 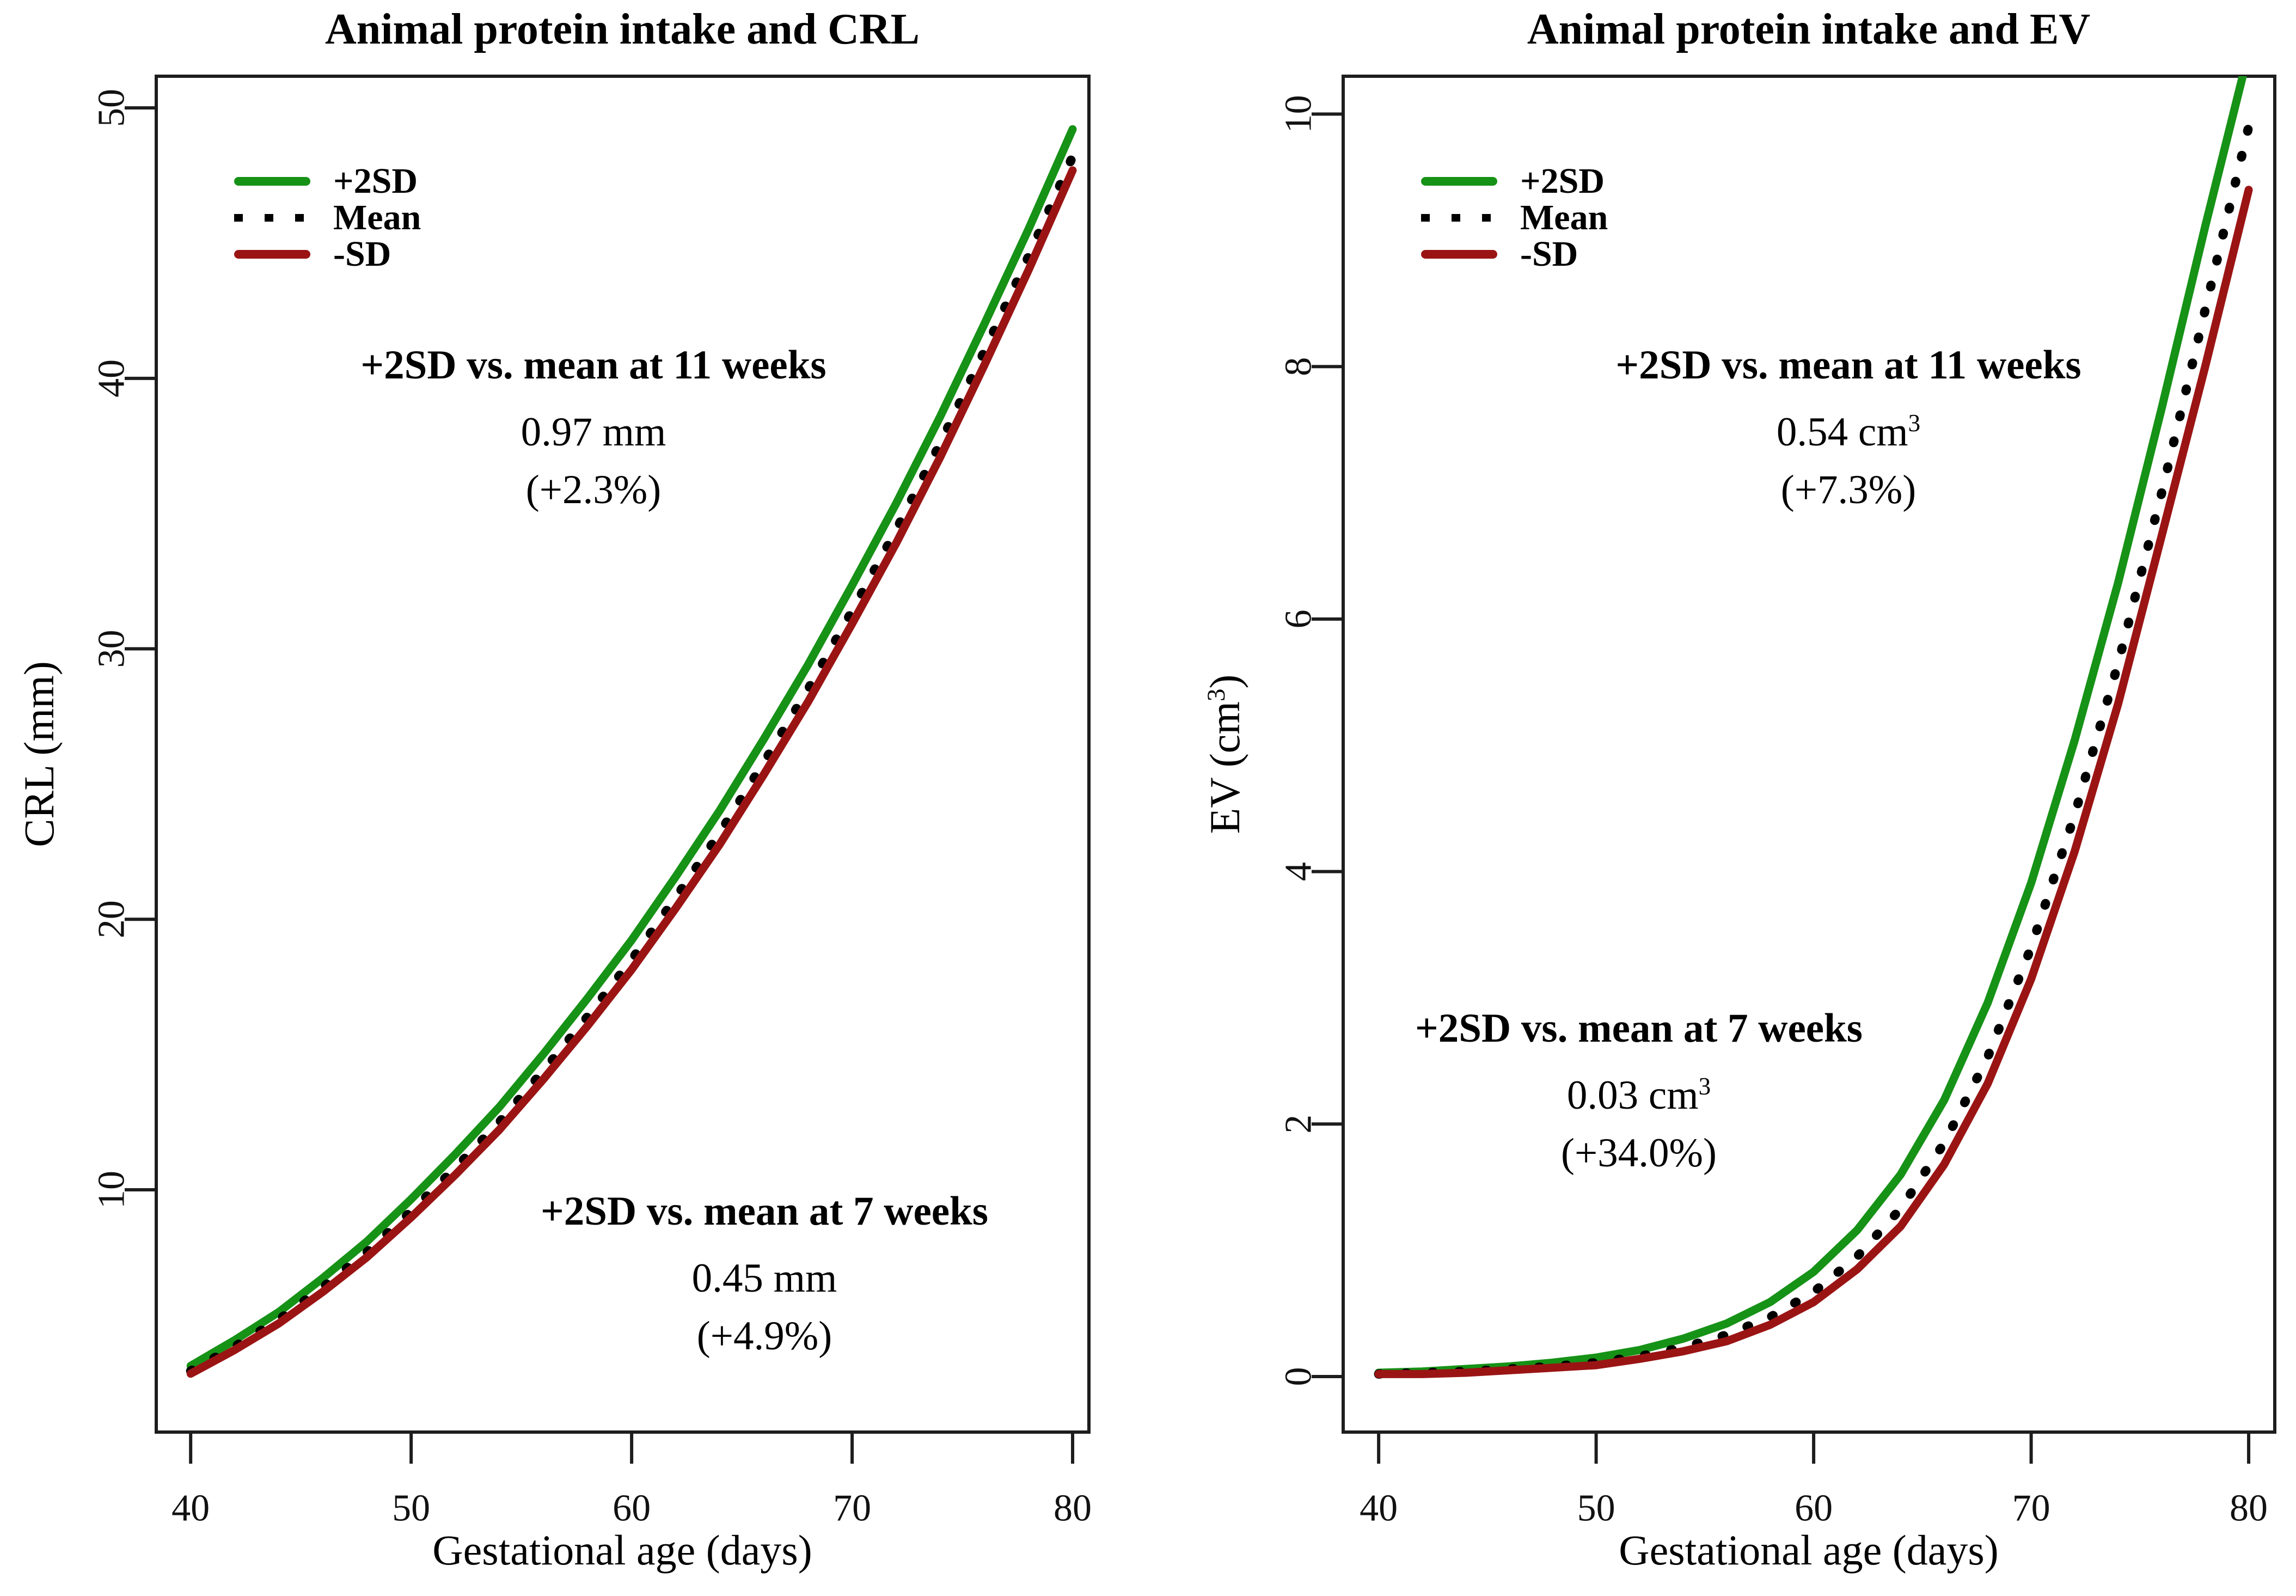 I want to click on annotation-line: 0.97 mm, so click(x=593, y=427).